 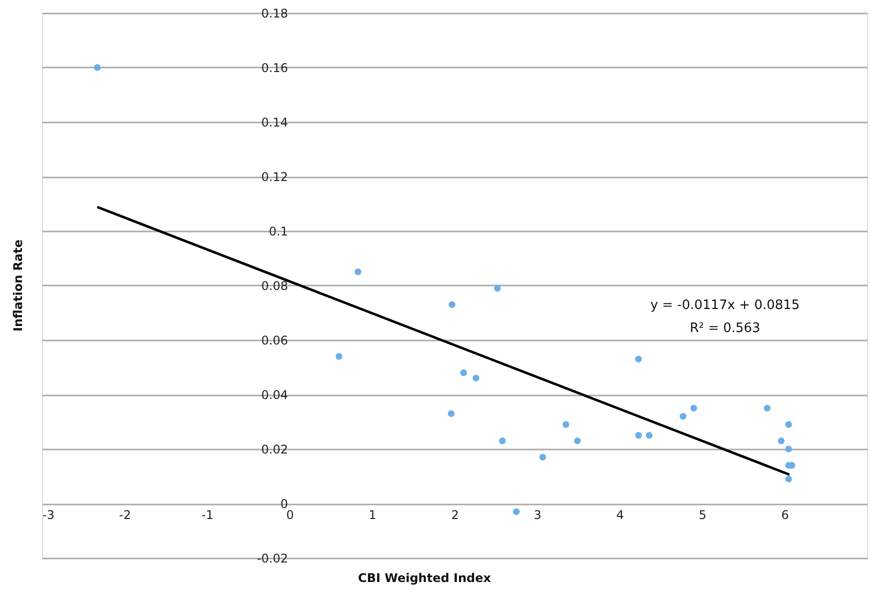 What do you see at coordinates (125, 515) in the screenshot?
I see `x-tick-label: -2` at bounding box center [125, 515].